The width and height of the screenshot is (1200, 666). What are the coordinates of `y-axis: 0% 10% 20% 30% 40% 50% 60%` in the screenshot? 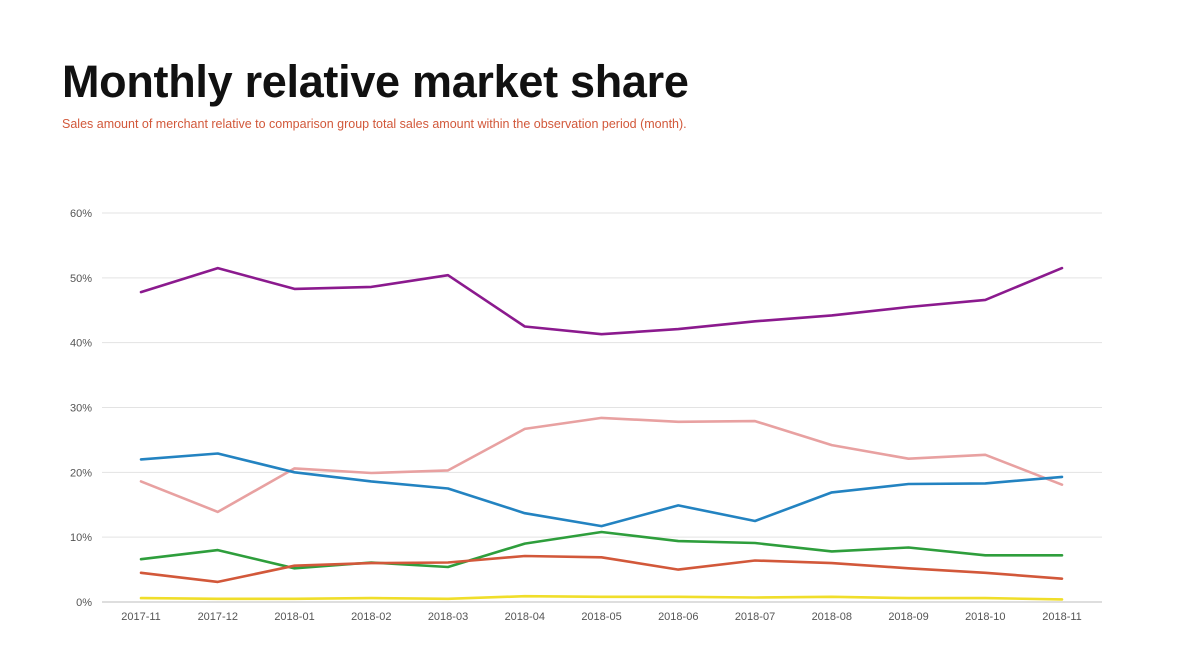 It's located at (81, 408).